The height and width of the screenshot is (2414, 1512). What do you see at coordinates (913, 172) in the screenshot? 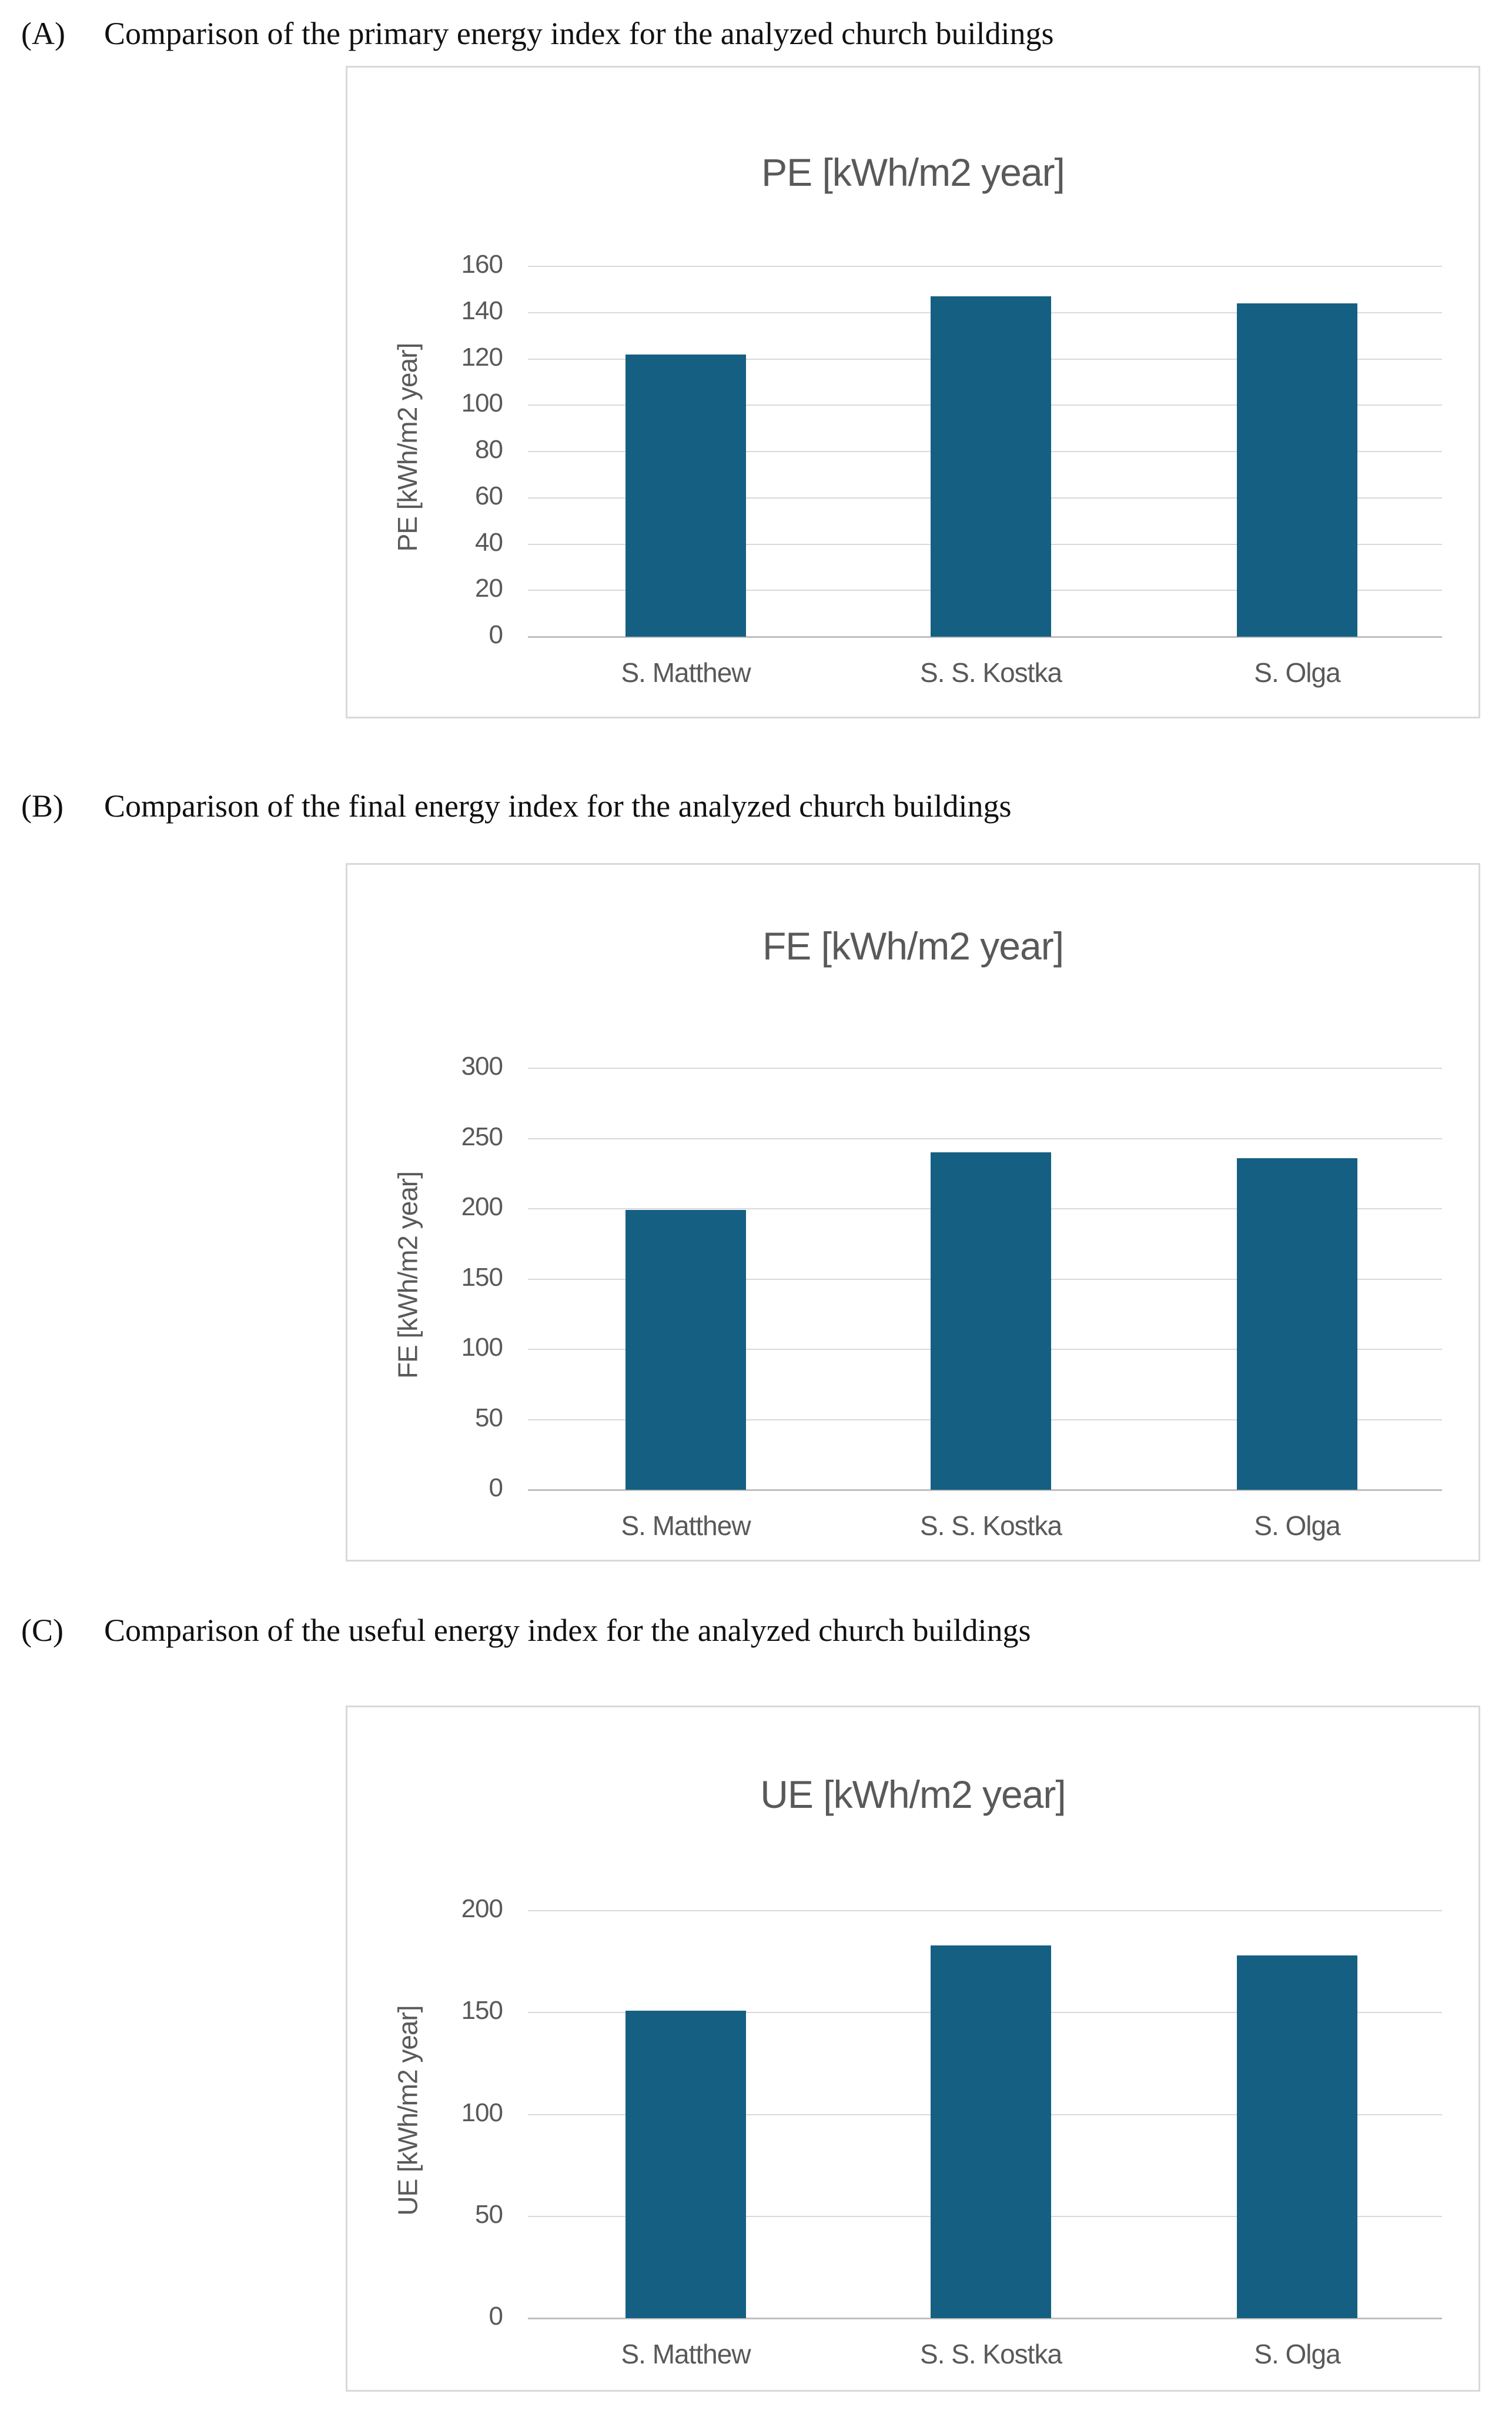
I see `chart-title: PE [kWh/m2 year]` at bounding box center [913, 172].